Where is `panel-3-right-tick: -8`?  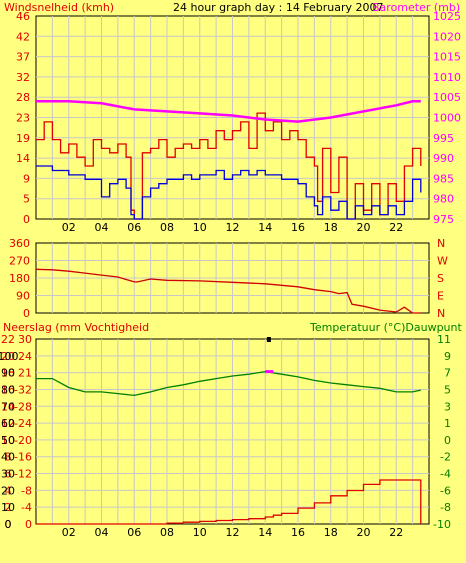
panel-3-right-tick: -8 is located at coordinates (445, 507).